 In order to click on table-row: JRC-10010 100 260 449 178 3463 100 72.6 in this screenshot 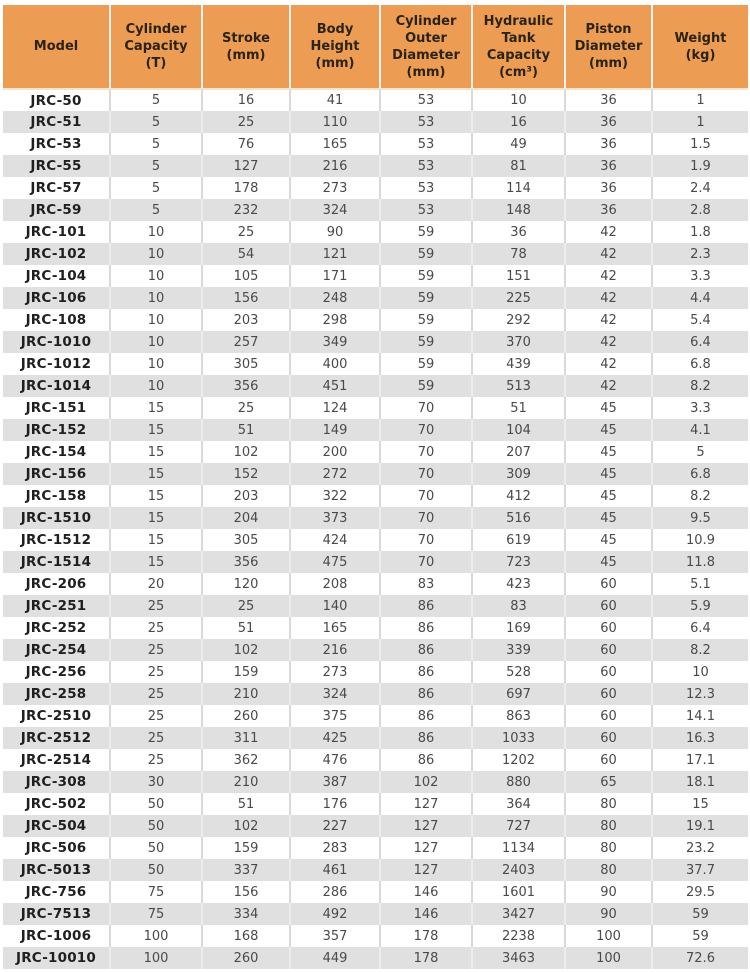, I will do `click(375, 958)`.